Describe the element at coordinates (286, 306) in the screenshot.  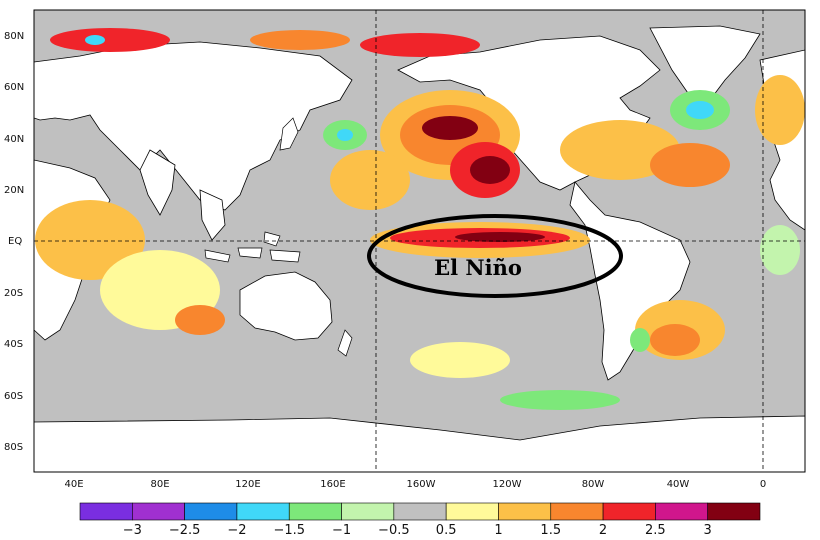
I see `australia-landmass` at that location.